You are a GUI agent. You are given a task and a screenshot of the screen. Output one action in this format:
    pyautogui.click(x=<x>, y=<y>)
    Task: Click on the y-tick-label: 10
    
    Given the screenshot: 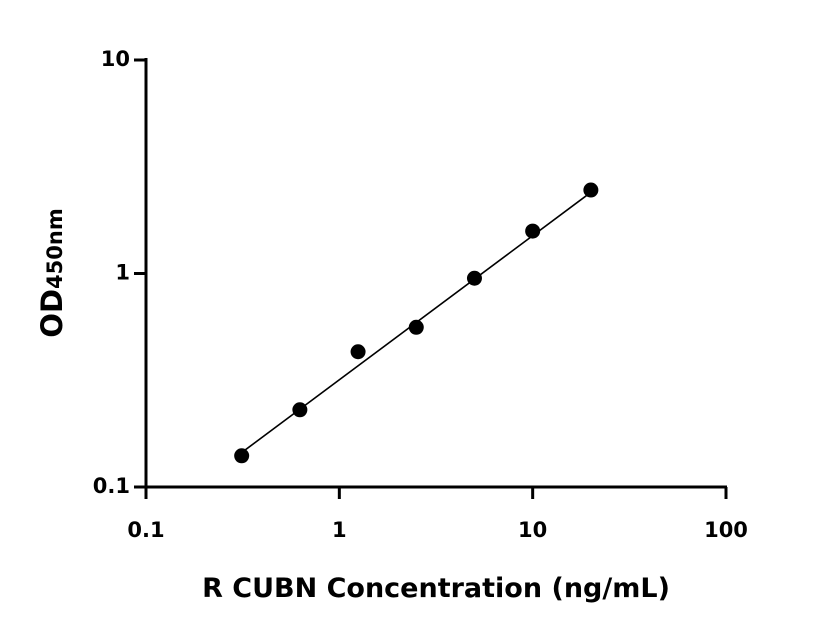 What is the action you would take?
    pyautogui.click(x=115, y=59)
    